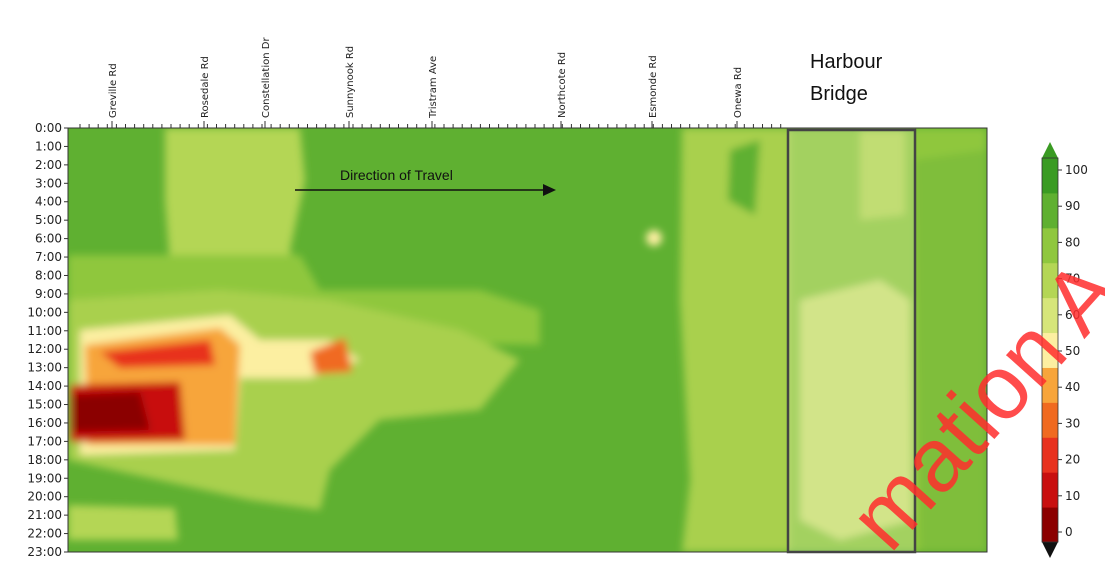 The height and width of the screenshot is (567, 1105). Describe the element at coordinates (549, 190) in the screenshot. I see `direction-arrow-head` at that location.